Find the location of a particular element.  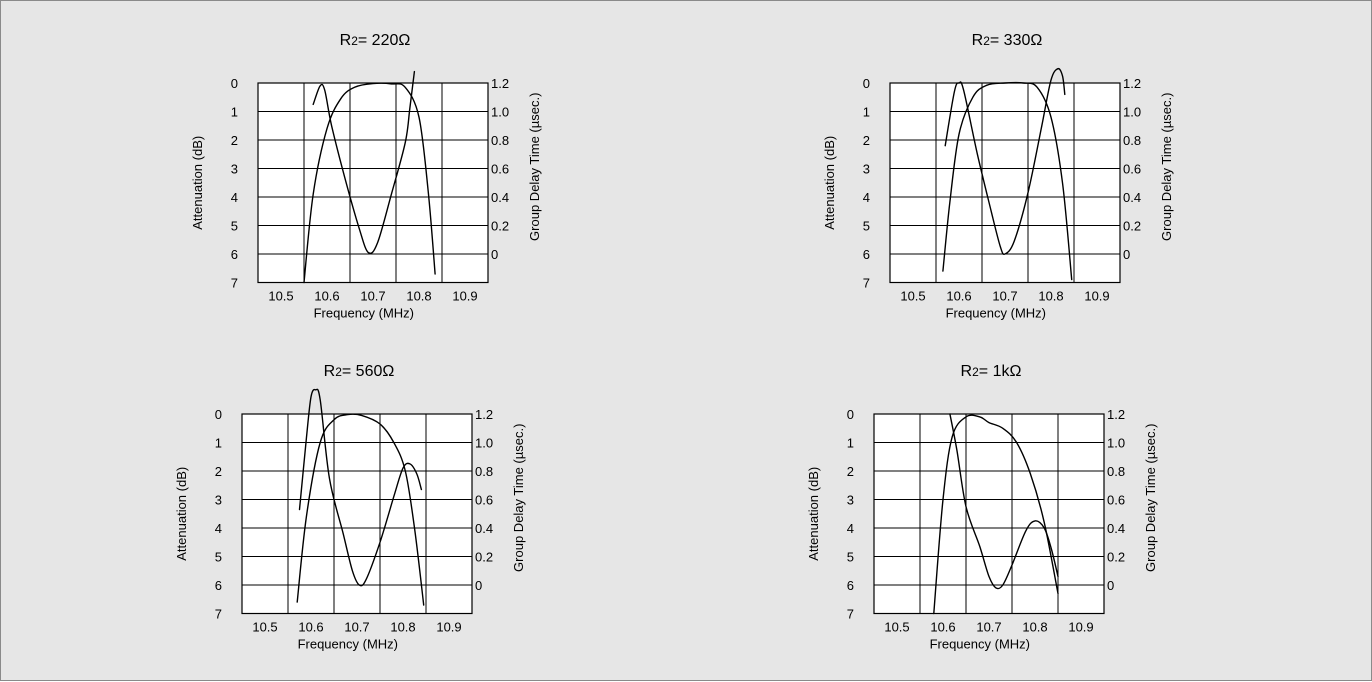

chart-title: R2= 330Ω is located at coordinates (1007, 40).